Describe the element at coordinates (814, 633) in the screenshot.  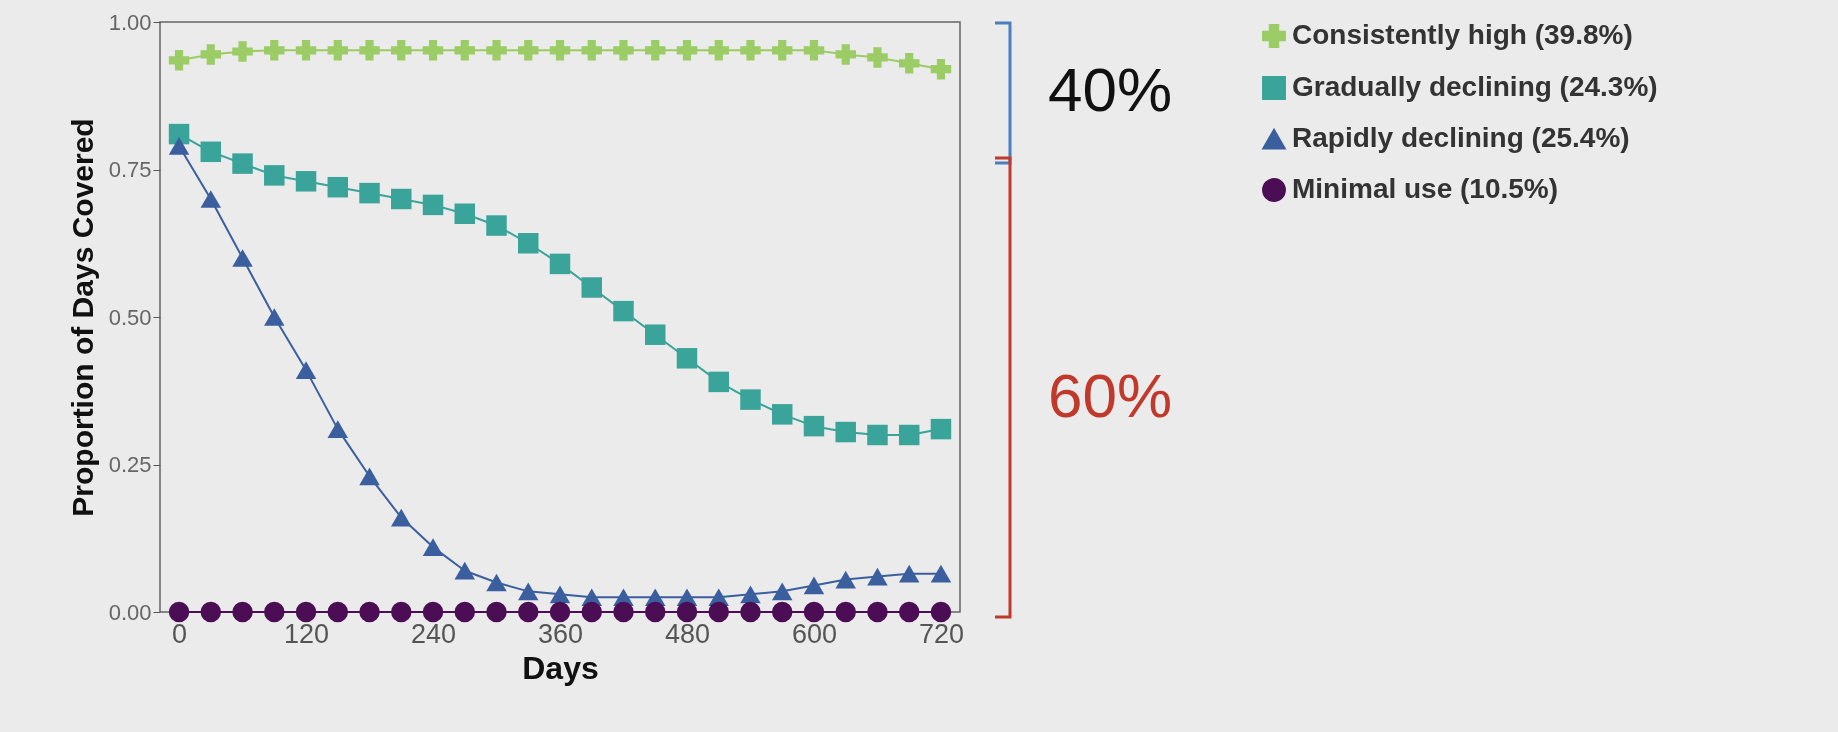
I see `x-tick-label: 600` at that location.